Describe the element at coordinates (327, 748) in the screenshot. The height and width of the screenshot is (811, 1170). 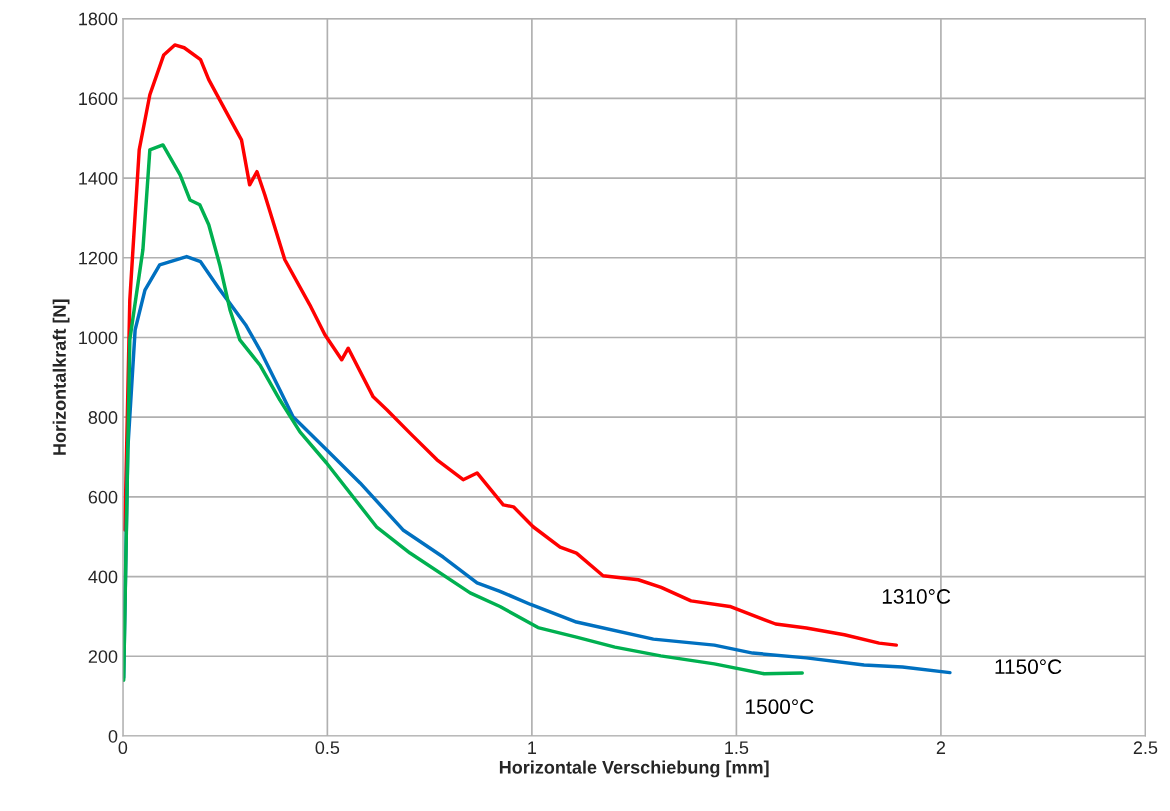
I see `x-tick-label: 0.5` at that location.